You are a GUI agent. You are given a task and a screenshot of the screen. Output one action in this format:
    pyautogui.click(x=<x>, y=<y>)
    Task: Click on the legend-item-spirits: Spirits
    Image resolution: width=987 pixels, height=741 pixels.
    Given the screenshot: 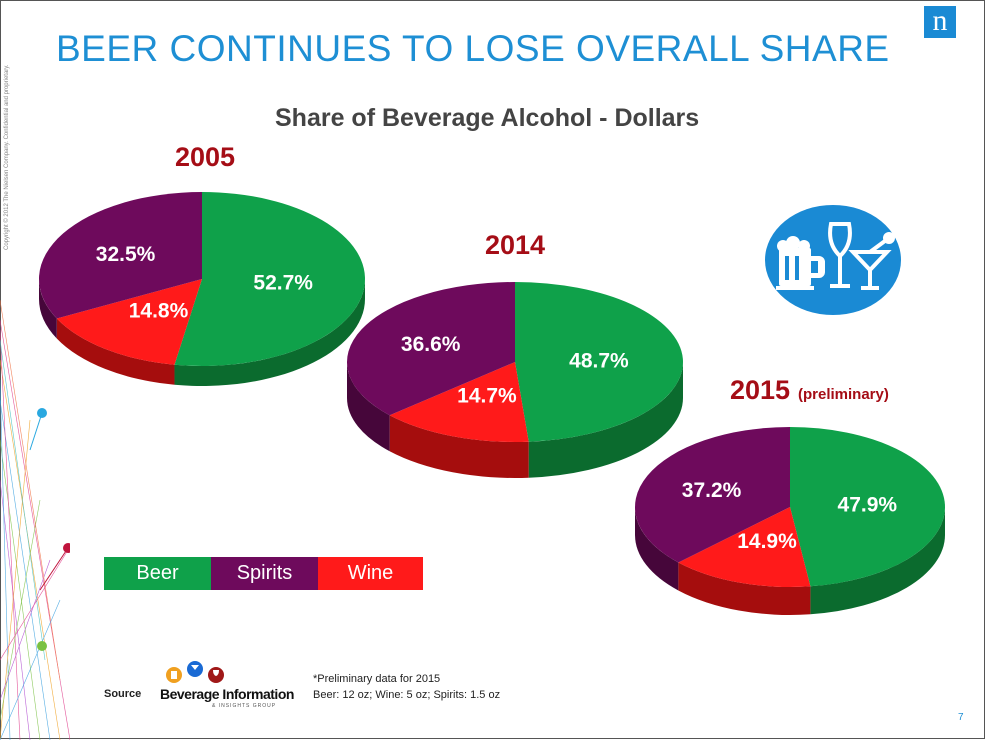 What is the action you would take?
    pyautogui.click(x=264, y=573)
    